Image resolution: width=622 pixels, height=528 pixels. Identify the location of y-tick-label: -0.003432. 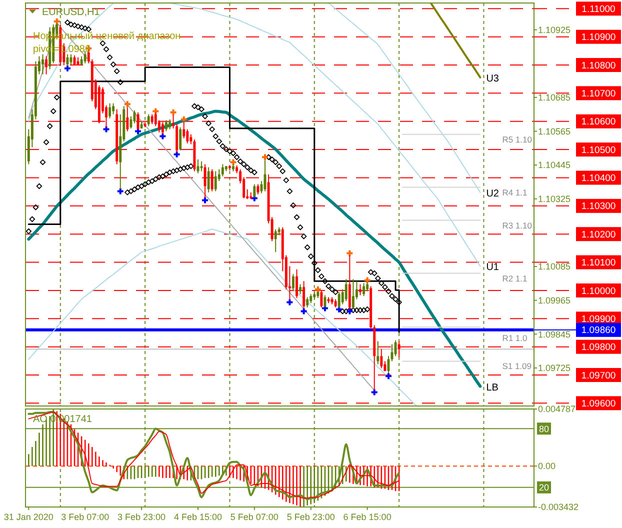
(558, 507).